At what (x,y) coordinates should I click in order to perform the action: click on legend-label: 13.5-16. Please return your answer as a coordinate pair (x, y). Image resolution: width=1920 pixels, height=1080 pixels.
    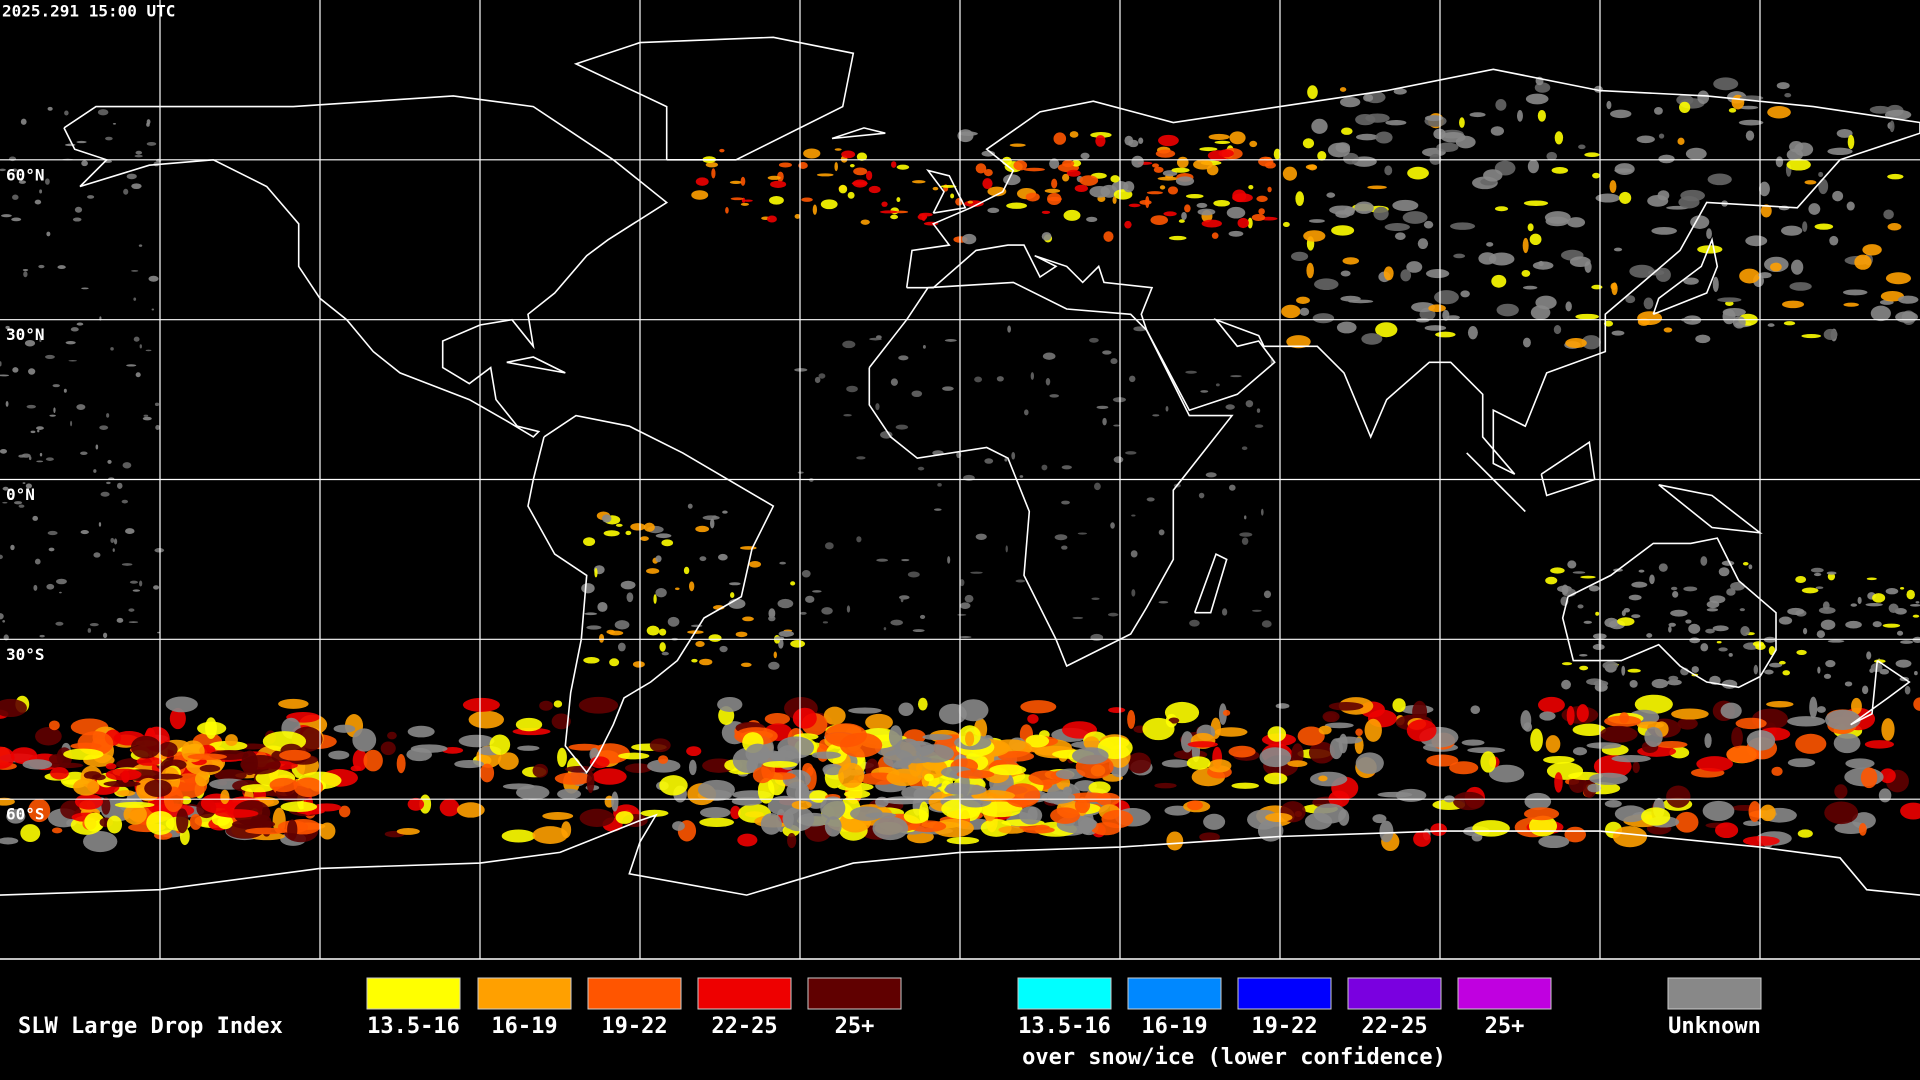
    Looking at the image, I should click on (1064, 1026).